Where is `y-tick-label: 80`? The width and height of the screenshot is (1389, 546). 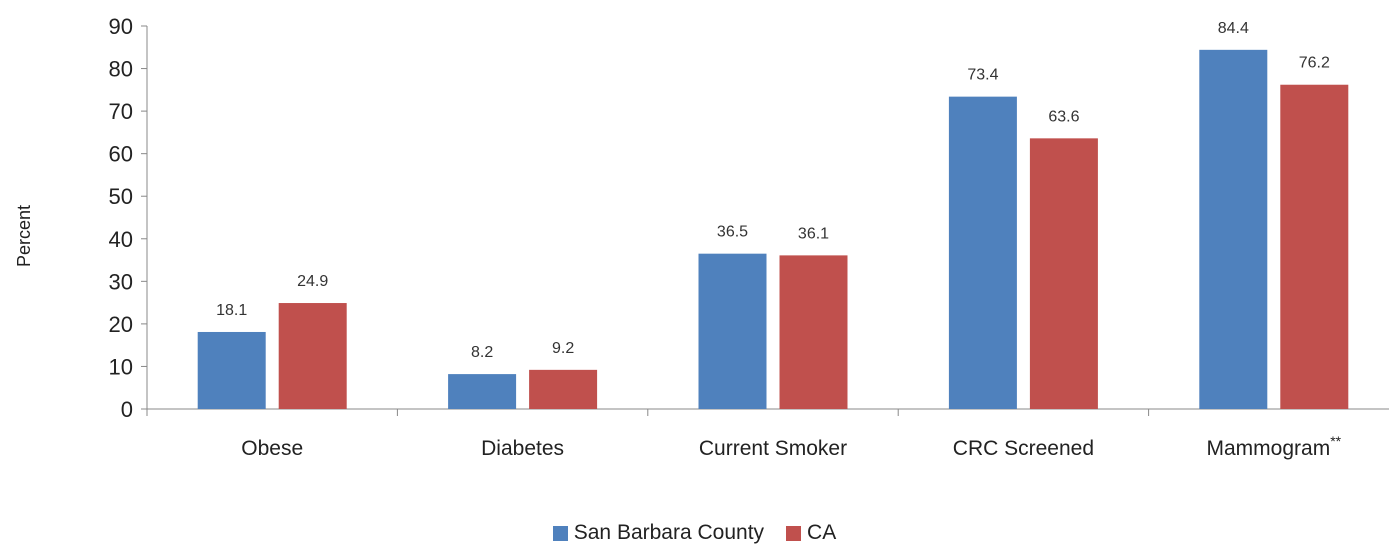 y-tick-label: 80 is located at coordinates (121, 69).